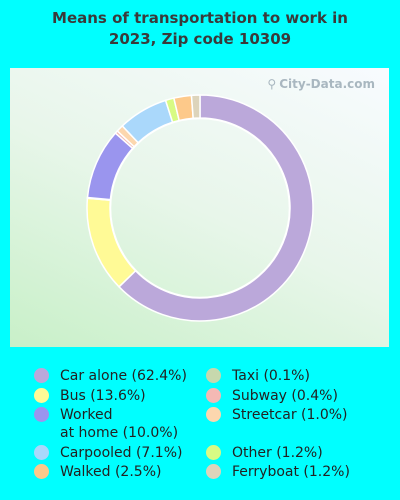 The height and width of the screenshot is (500, 400). Describe the element at coordinates (291, 472) in the screenshot. I see `legend-label-ferryboat: Ferryboat (1.2%)` at that location.